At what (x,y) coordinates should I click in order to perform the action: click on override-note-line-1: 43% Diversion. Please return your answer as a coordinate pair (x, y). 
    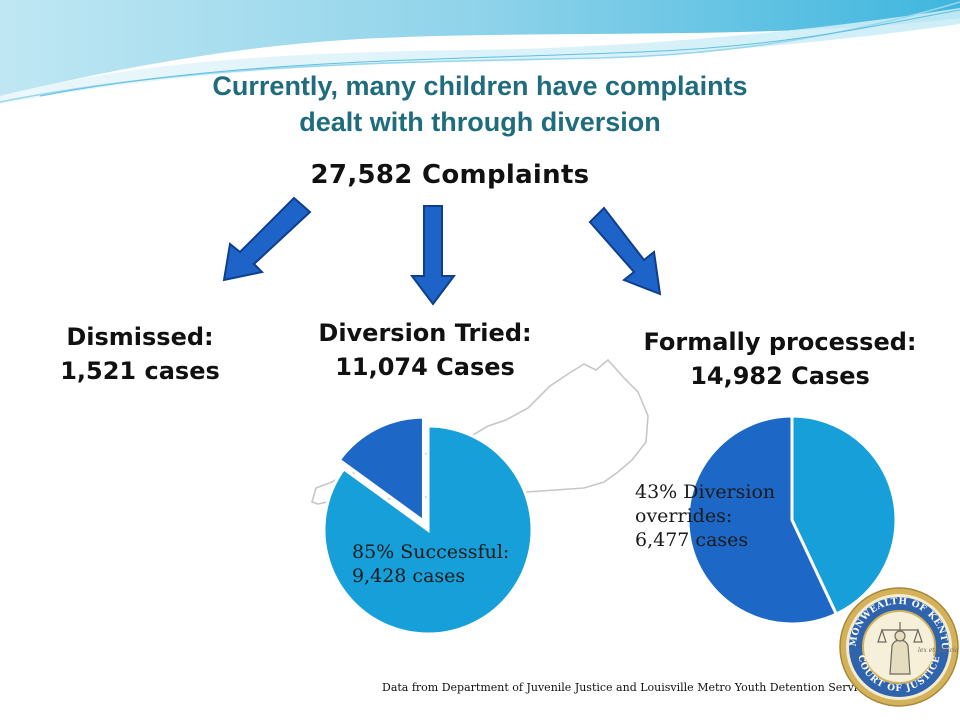
    Looking at the image, I should click on (705, 492).